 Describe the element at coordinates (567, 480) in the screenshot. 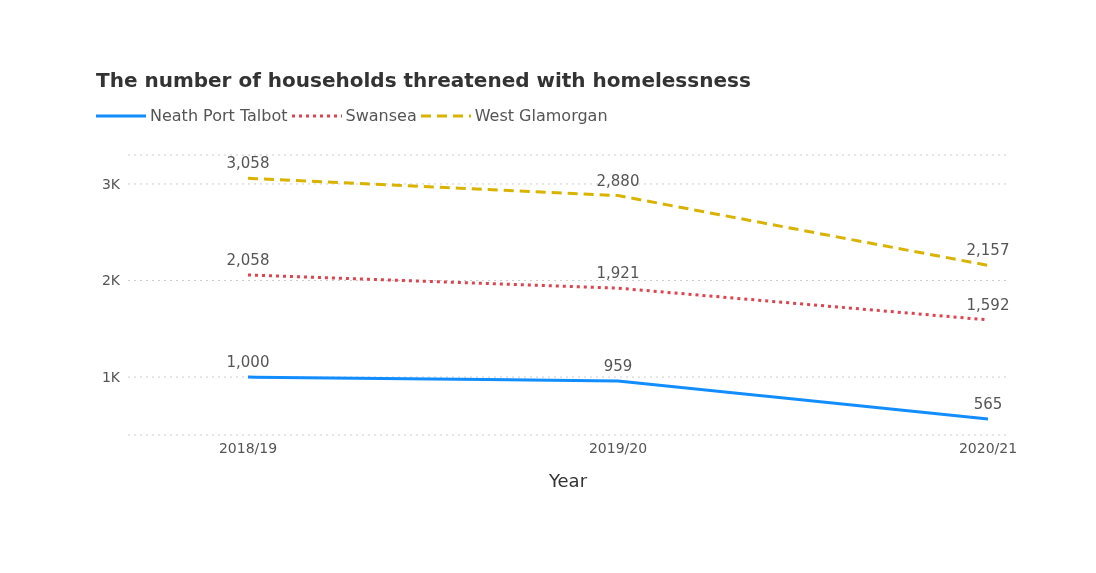

I see `x-axis-title: Year` at that location.